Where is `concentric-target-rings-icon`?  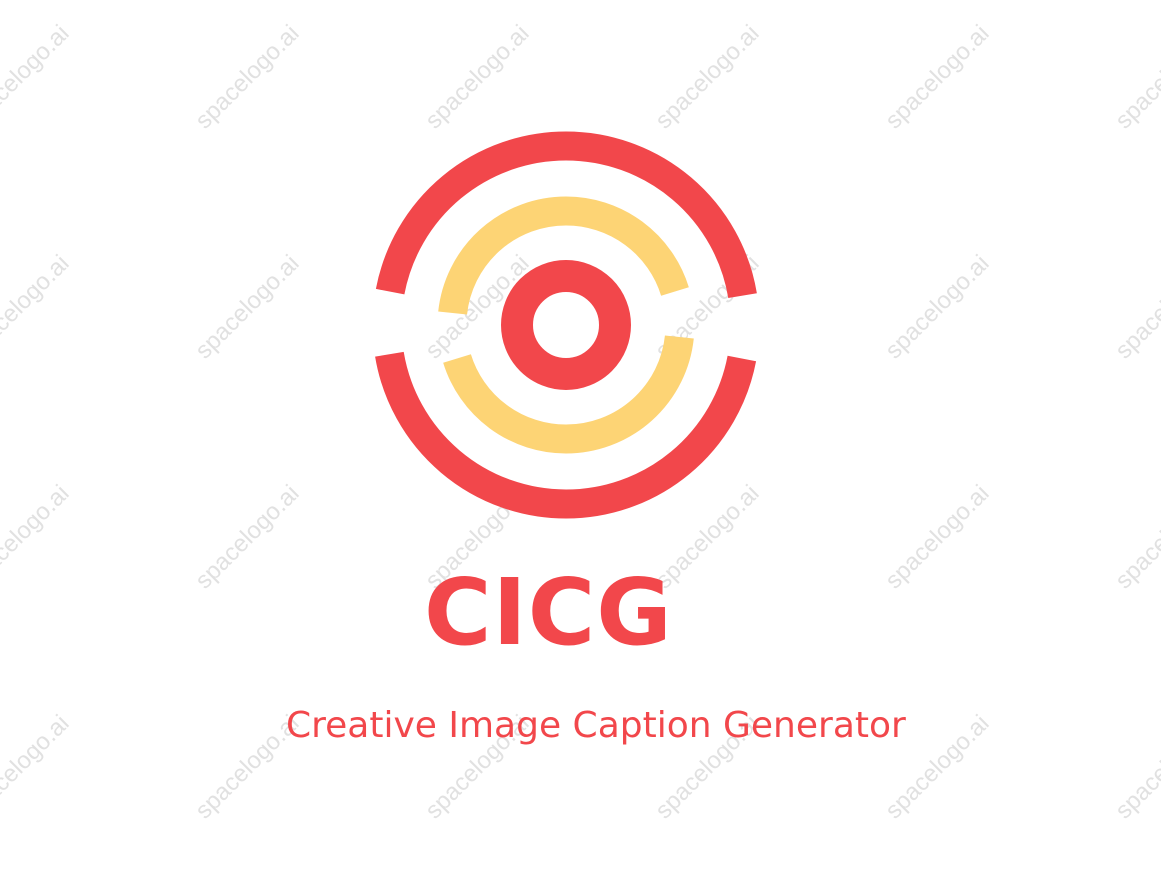
concentric-target-rings-icon is located at coordinates (566, 325).